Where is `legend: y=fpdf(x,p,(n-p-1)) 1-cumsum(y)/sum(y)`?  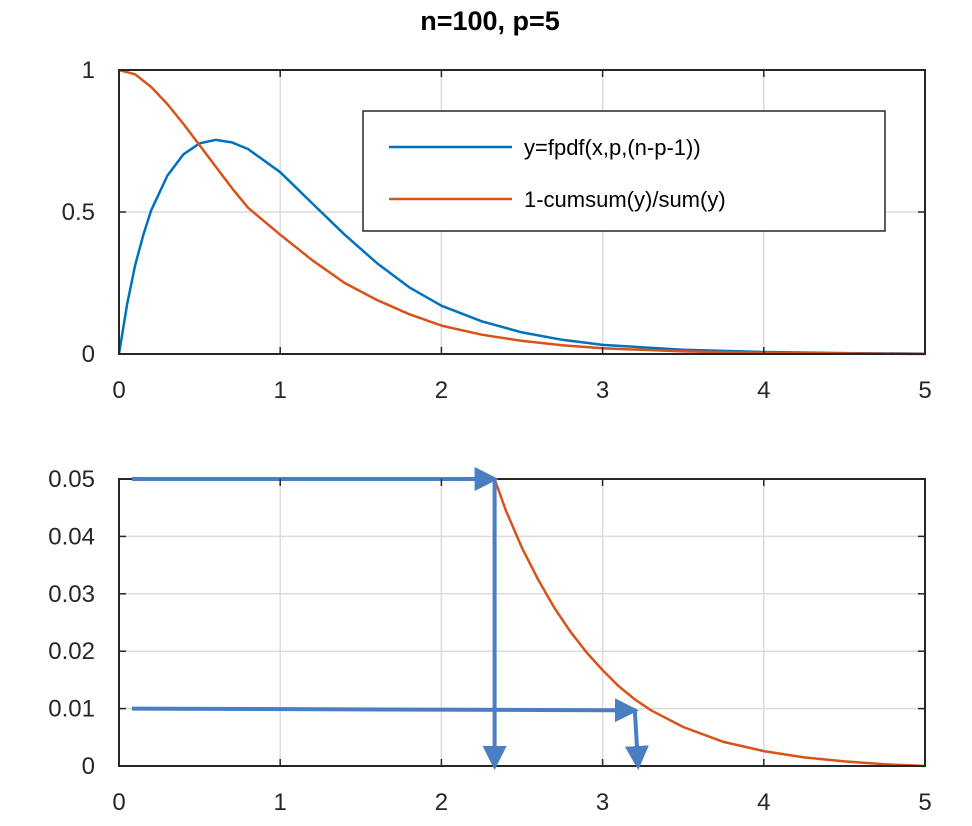
legend: y=fpdf(x,p,(n-p-1)) 1-cumsum(y)/sum(y) is located at coordinates (624, 171).